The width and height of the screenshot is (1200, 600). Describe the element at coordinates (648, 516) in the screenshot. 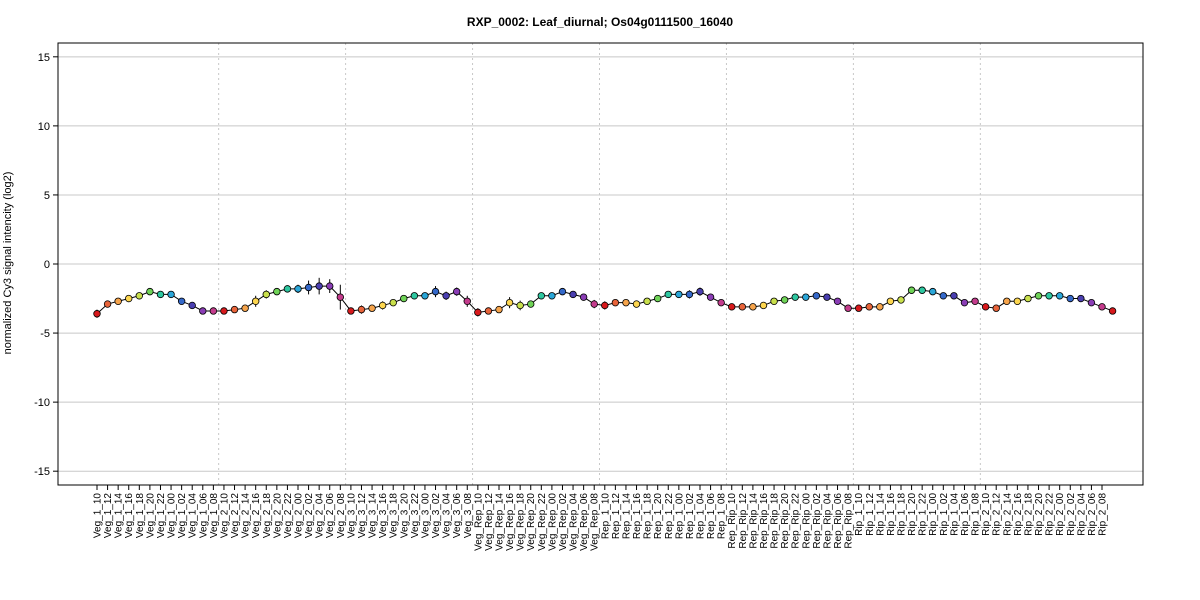

I see `x-tick-label: Rep_1_18` at that location.